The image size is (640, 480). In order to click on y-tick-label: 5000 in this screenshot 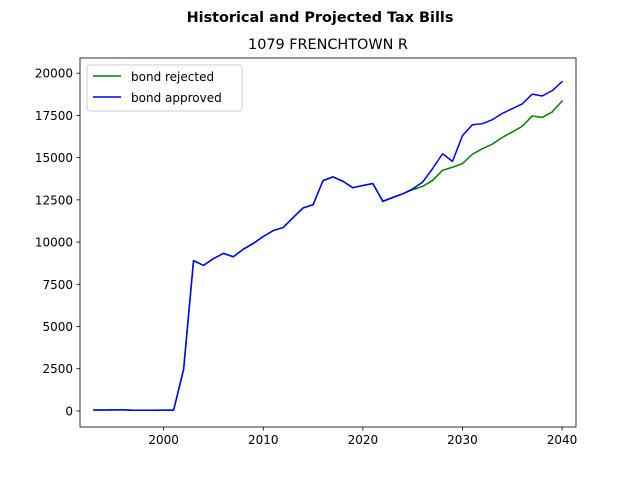, I will do `click(57, 327)`.